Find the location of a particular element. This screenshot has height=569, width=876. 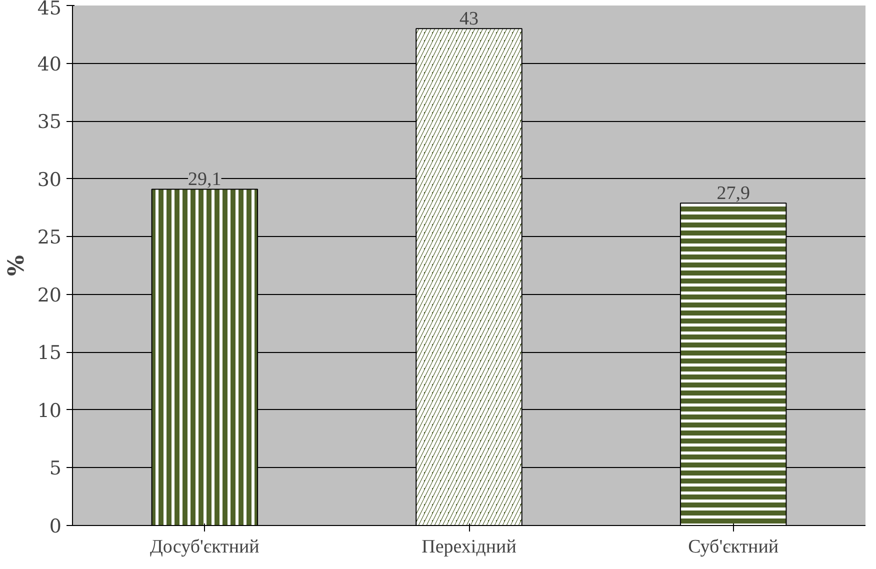

data-label: 43 is located at coordinates (469, 19).